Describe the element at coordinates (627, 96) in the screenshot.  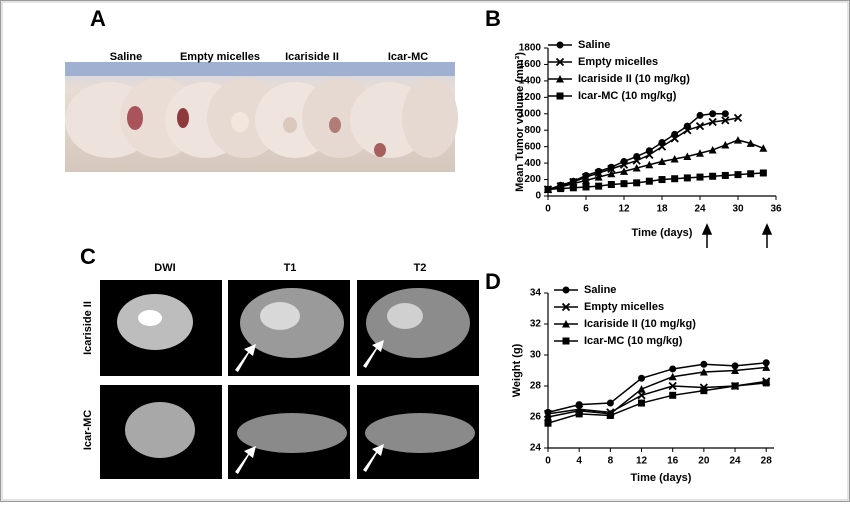
I see `legend-label: Icar-MC (10 mg/kg)` at that location.